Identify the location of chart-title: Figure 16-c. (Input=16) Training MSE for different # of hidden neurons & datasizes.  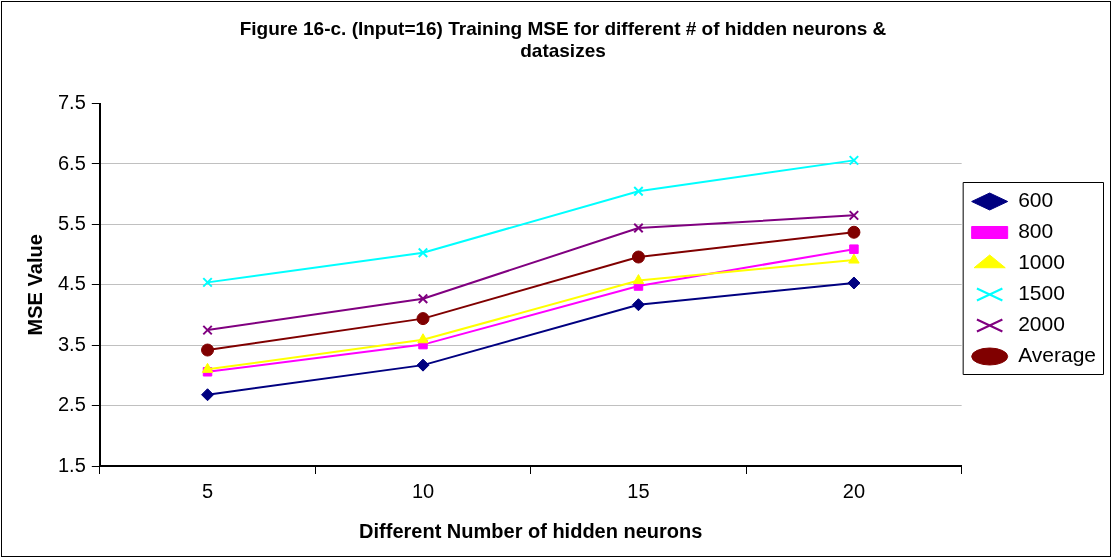
(563, 39).